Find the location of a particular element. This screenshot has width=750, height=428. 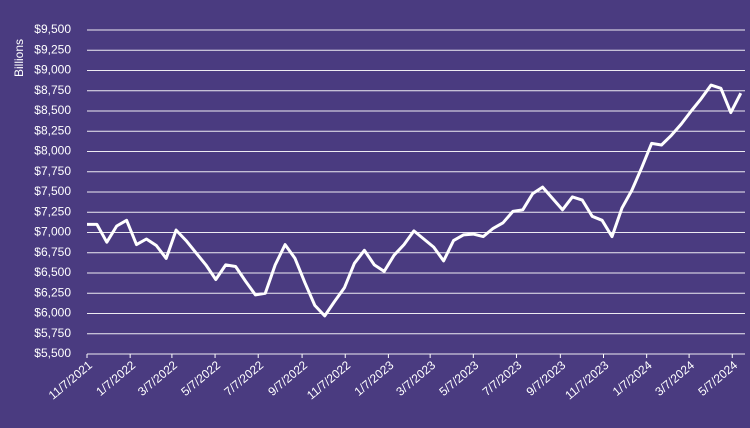

y-tick-label: $8,000 is located at coordinates (52, 151).